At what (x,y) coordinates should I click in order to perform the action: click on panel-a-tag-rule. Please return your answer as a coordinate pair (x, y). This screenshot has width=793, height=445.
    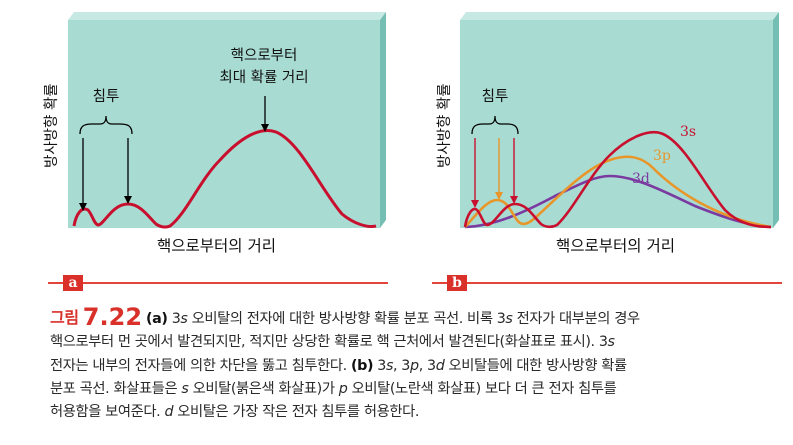
    Looking at the image, I should click on (218, 283).